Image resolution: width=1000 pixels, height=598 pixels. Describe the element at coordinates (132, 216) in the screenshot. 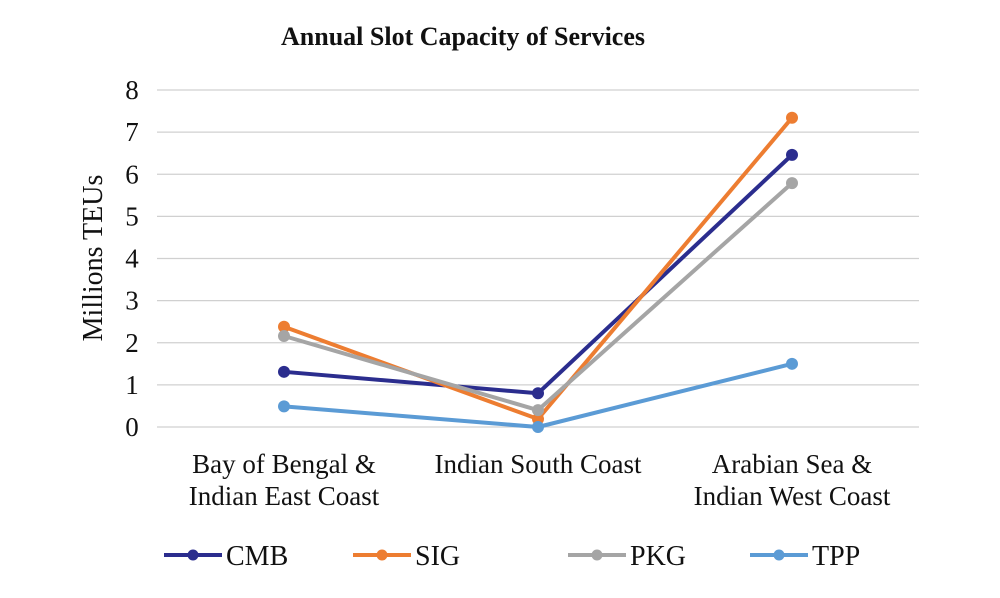

I see `y-tick-label: 5` at that location.